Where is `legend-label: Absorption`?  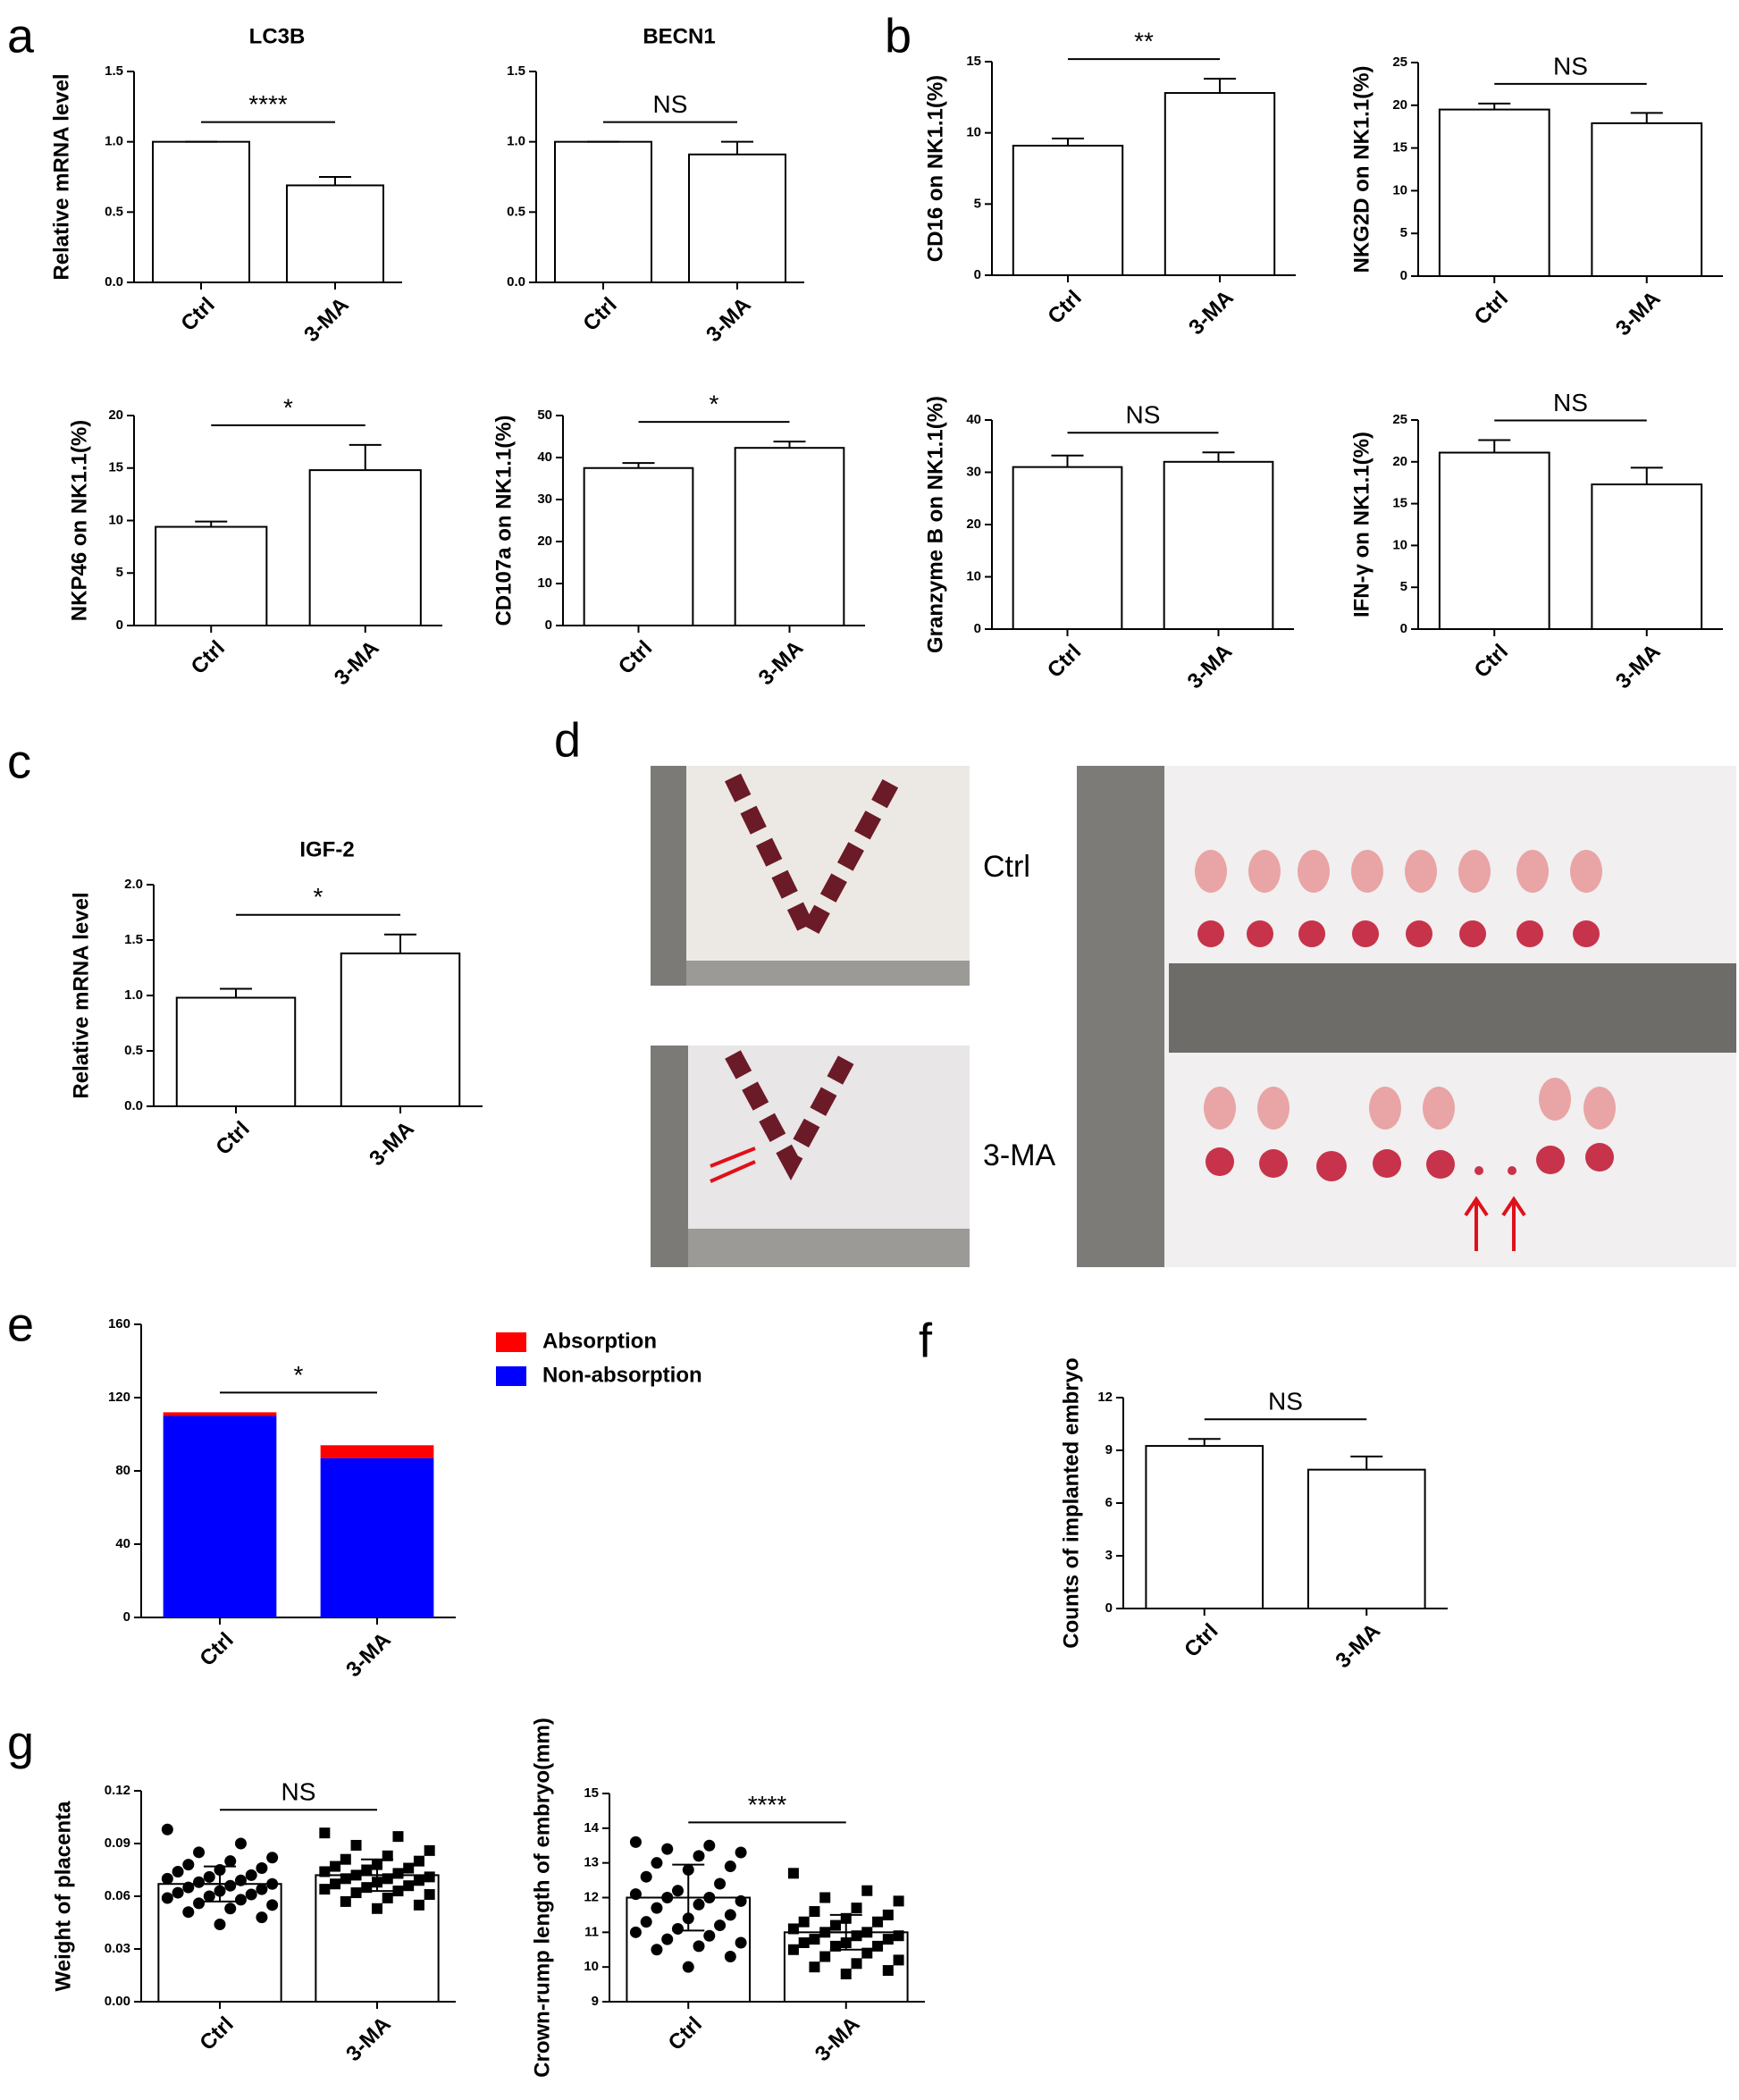
legend-label: Absorption is located at coordinates (599, 1341).